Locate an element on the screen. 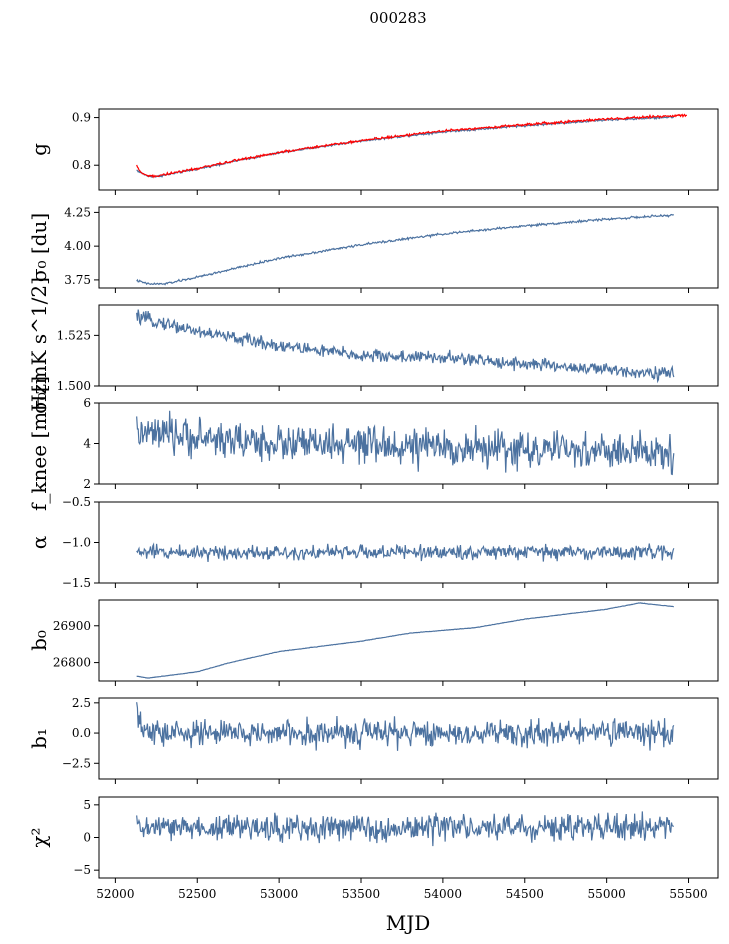 This screenshot has height=944, width=729. panel-6-series-1-line is located at coordinates (405, 640).